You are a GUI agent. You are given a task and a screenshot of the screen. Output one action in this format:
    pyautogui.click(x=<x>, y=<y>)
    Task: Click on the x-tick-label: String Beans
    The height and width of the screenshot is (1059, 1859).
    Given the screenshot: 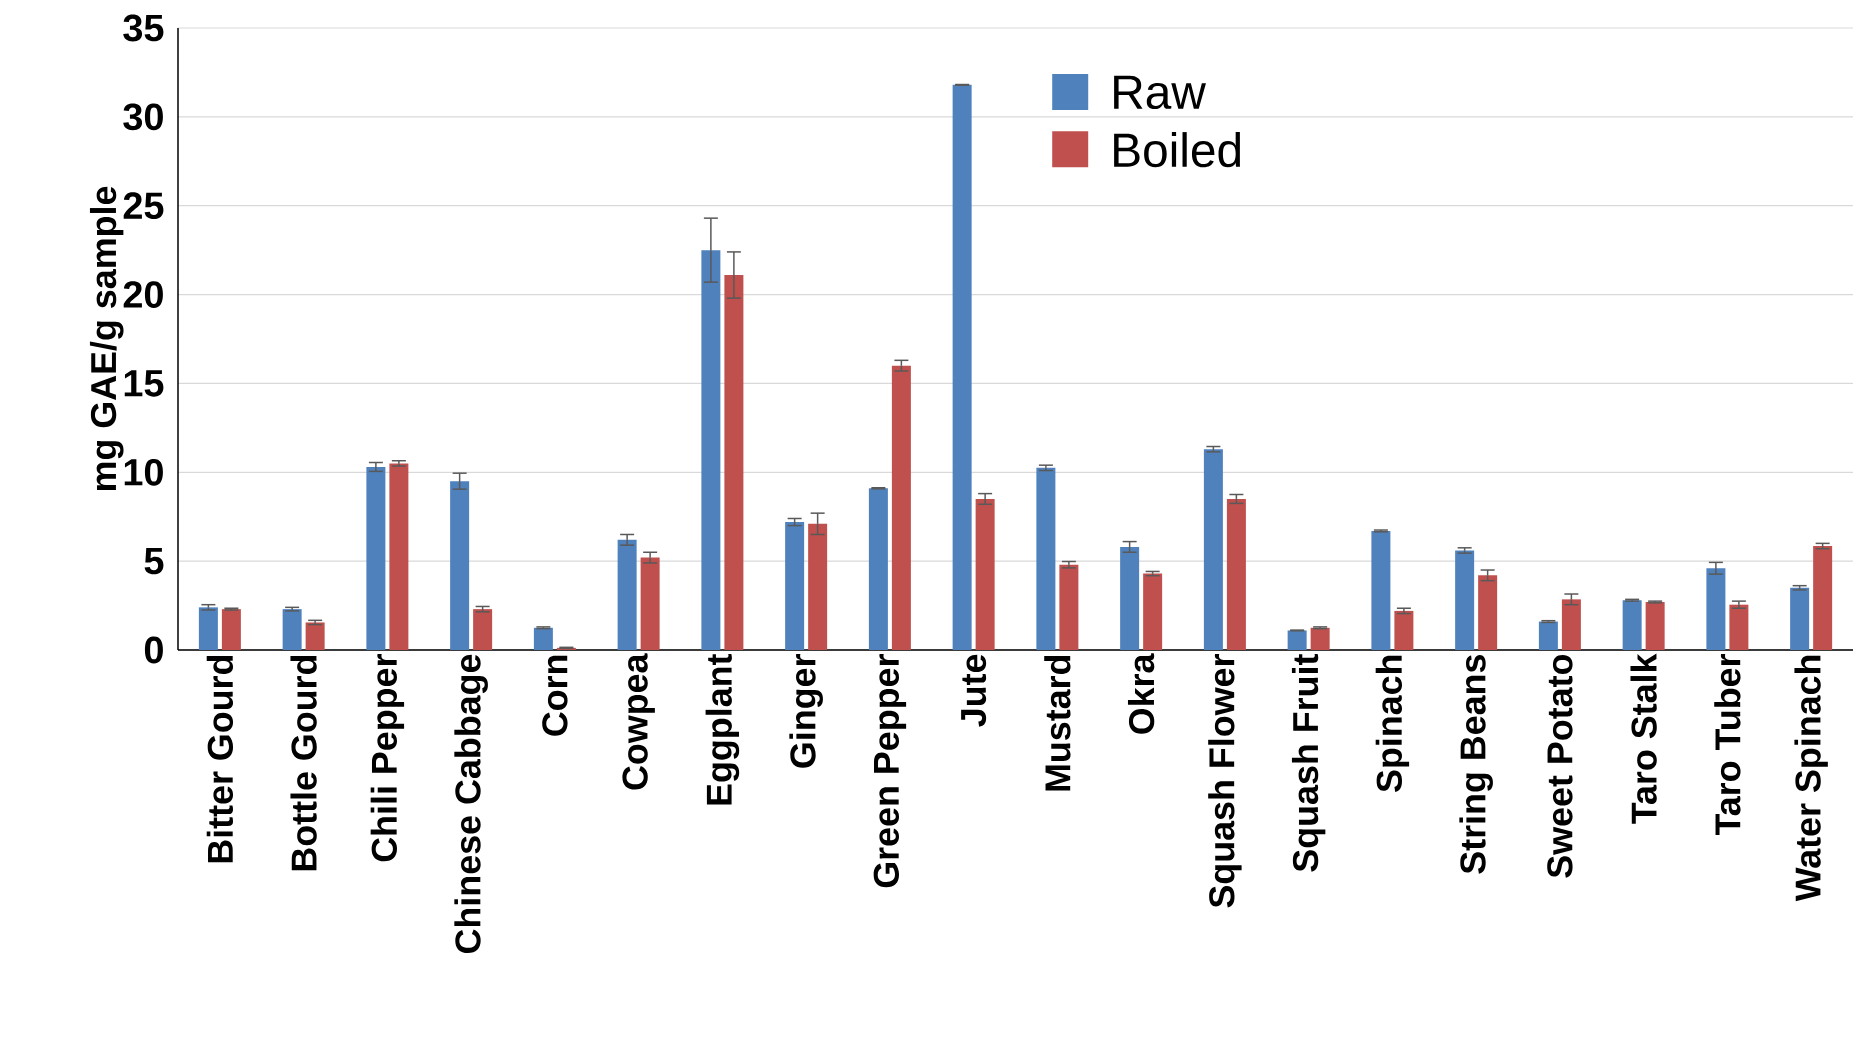 What is the action you would take?
    pyautogui.click(x=1476, y=764)
    